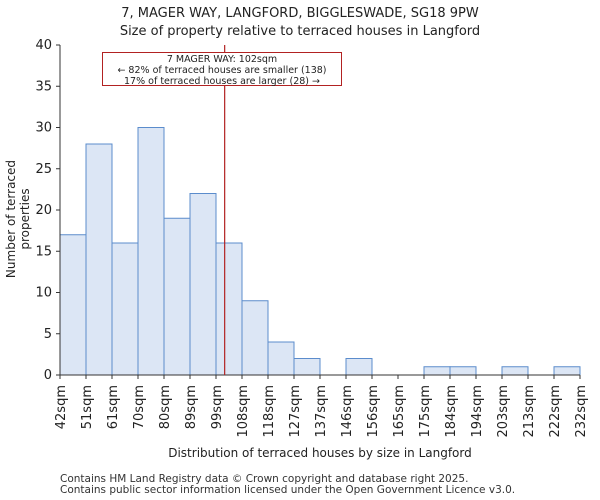  I want to click on x-tick-label: 108sqm, so click(243, 411).